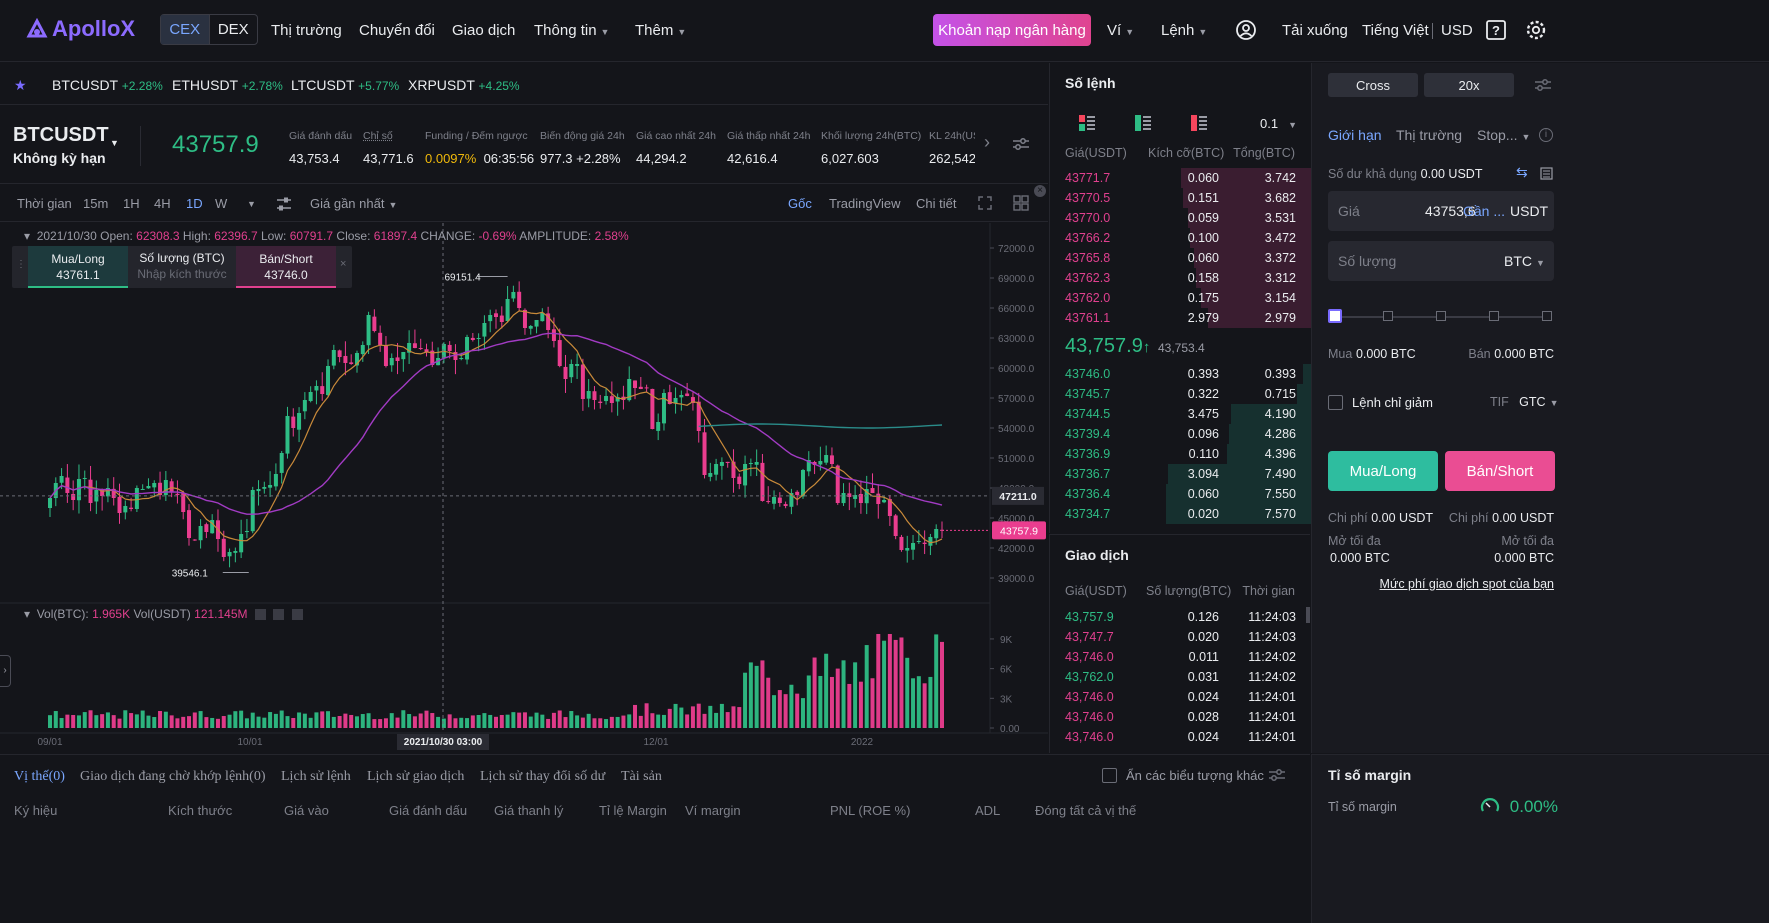 The image size is (1769, 923). What do you see at coordinates (1180, 494) in the screenshot?
I see `bid-row: 43736.4 0.060 7.550` at bounding box center [1180, 494].